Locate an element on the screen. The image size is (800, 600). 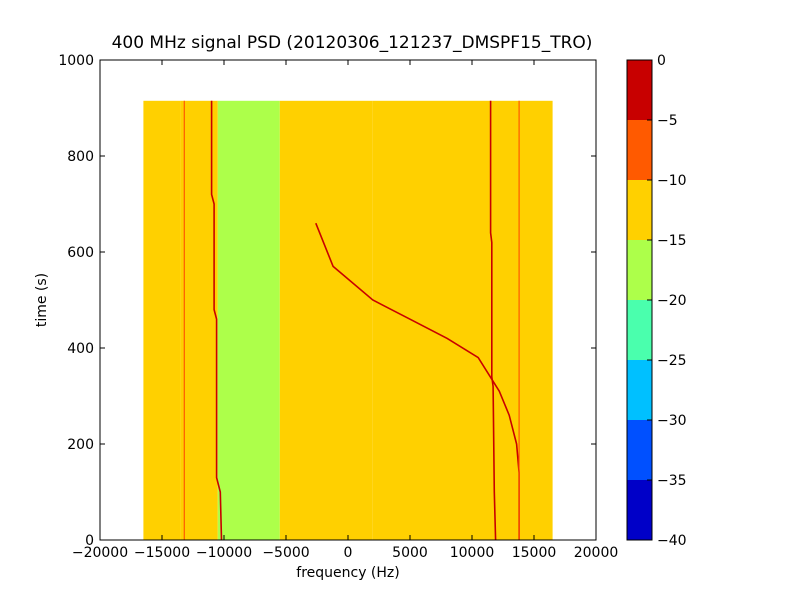
x-tick-label: 15000 is located at coordinates (534, 553).